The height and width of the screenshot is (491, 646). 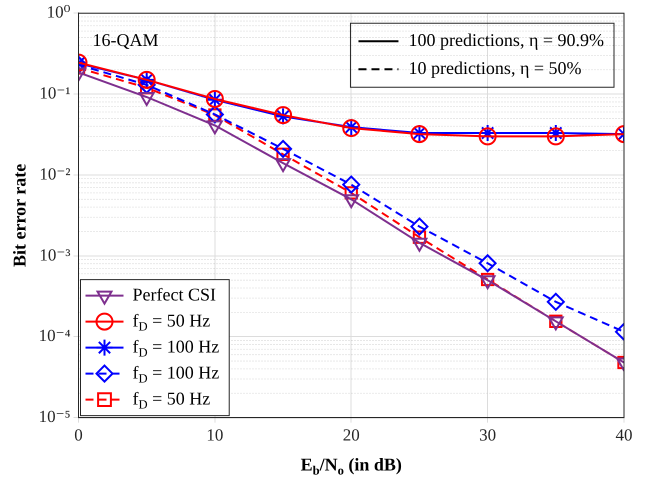 I want to click on legend-label: Perfect CSI, so click(x=174, y=294).